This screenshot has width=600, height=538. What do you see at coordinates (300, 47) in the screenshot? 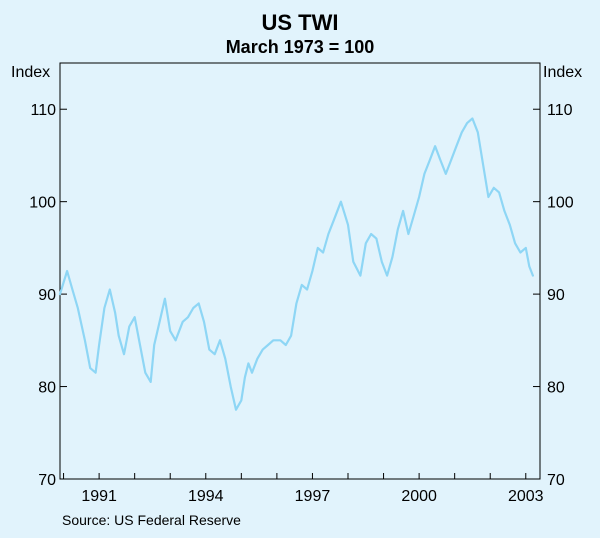
I see `chart-subtitle: March 1973 = 100` at bounding box center [300, 47].